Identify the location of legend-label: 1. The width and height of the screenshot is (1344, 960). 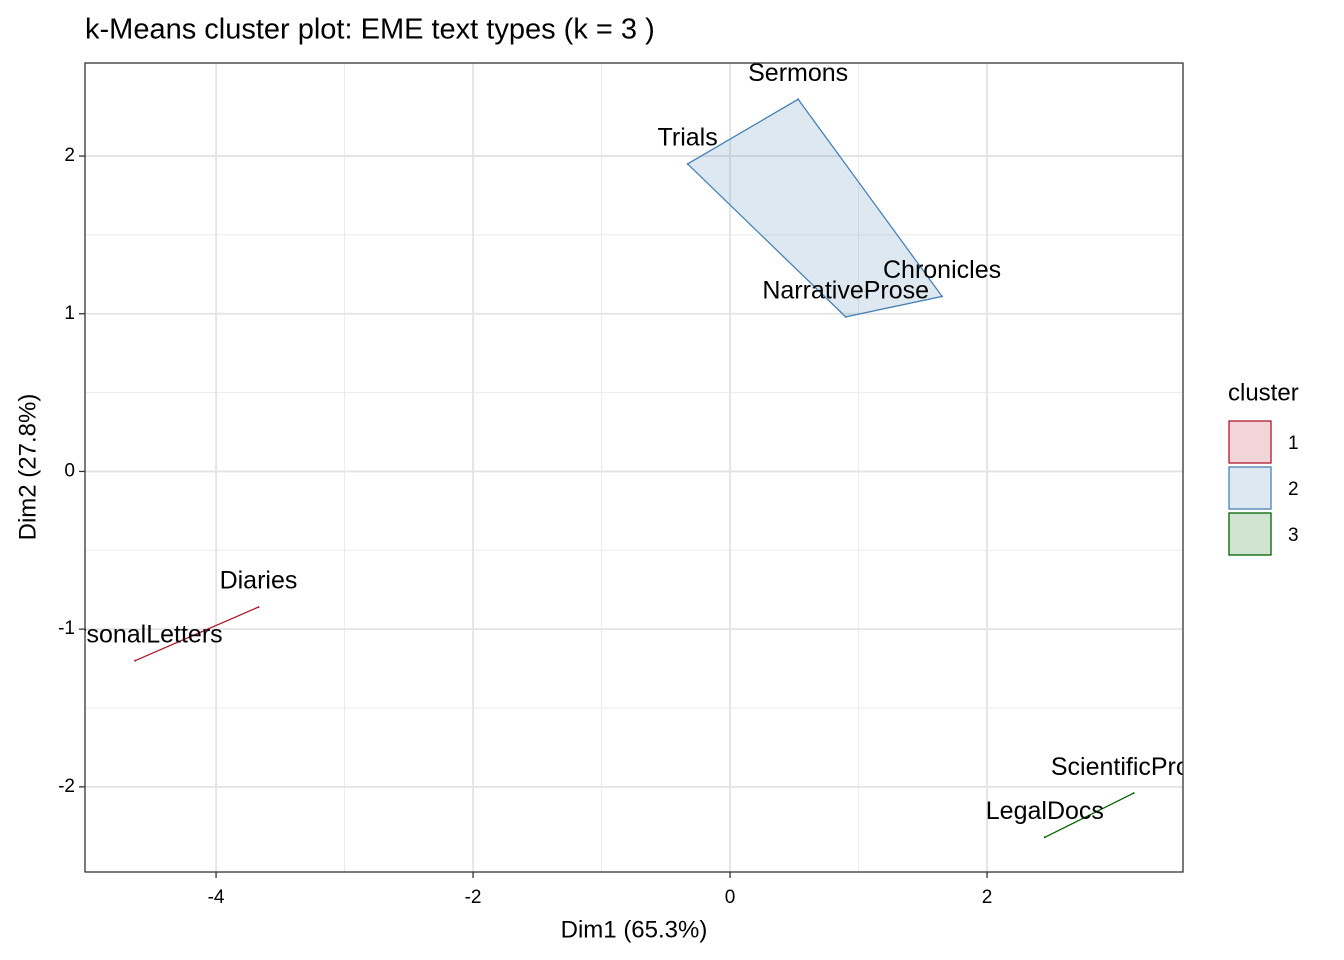
(1293, 443).